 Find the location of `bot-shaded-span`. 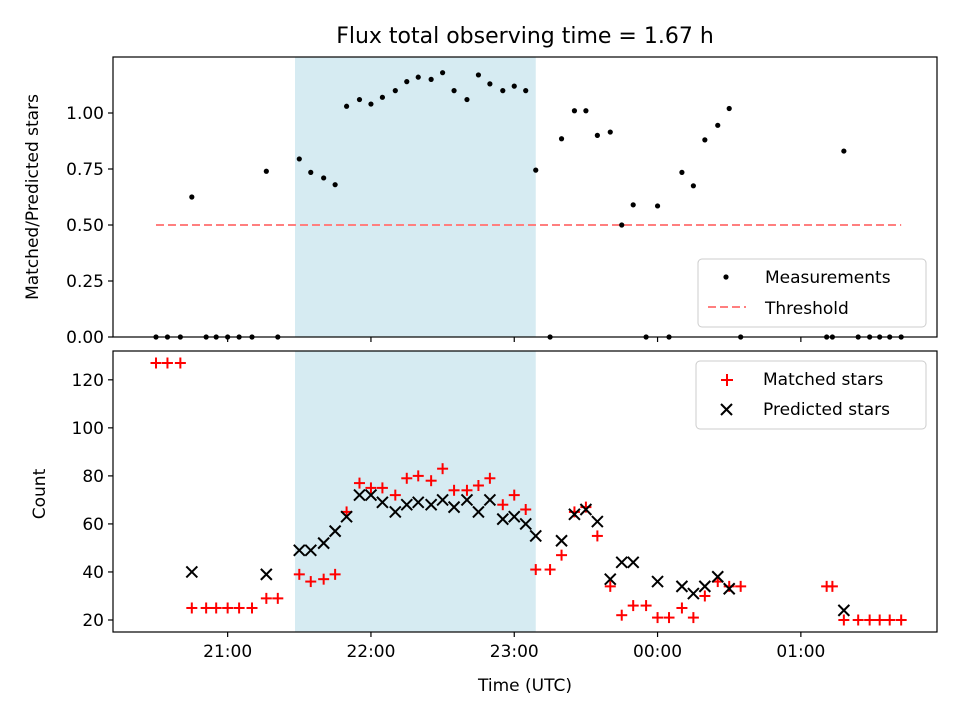

bot-shaded-span is located at coordinates (415, 491).